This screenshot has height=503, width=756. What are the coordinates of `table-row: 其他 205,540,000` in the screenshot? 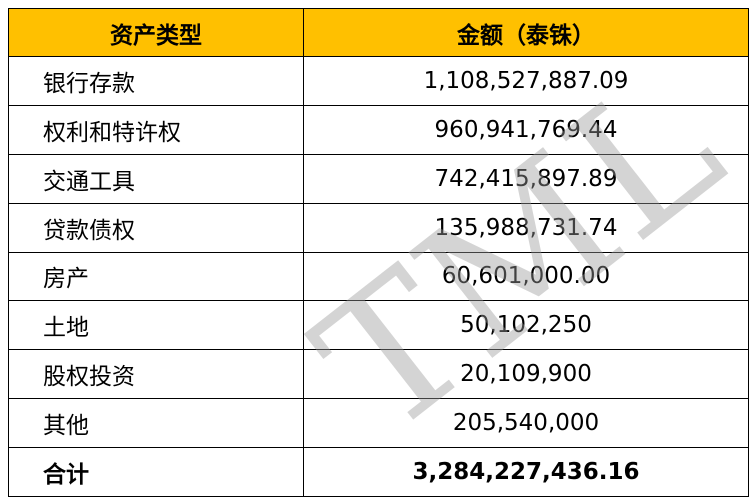 It's located at (378, 423).